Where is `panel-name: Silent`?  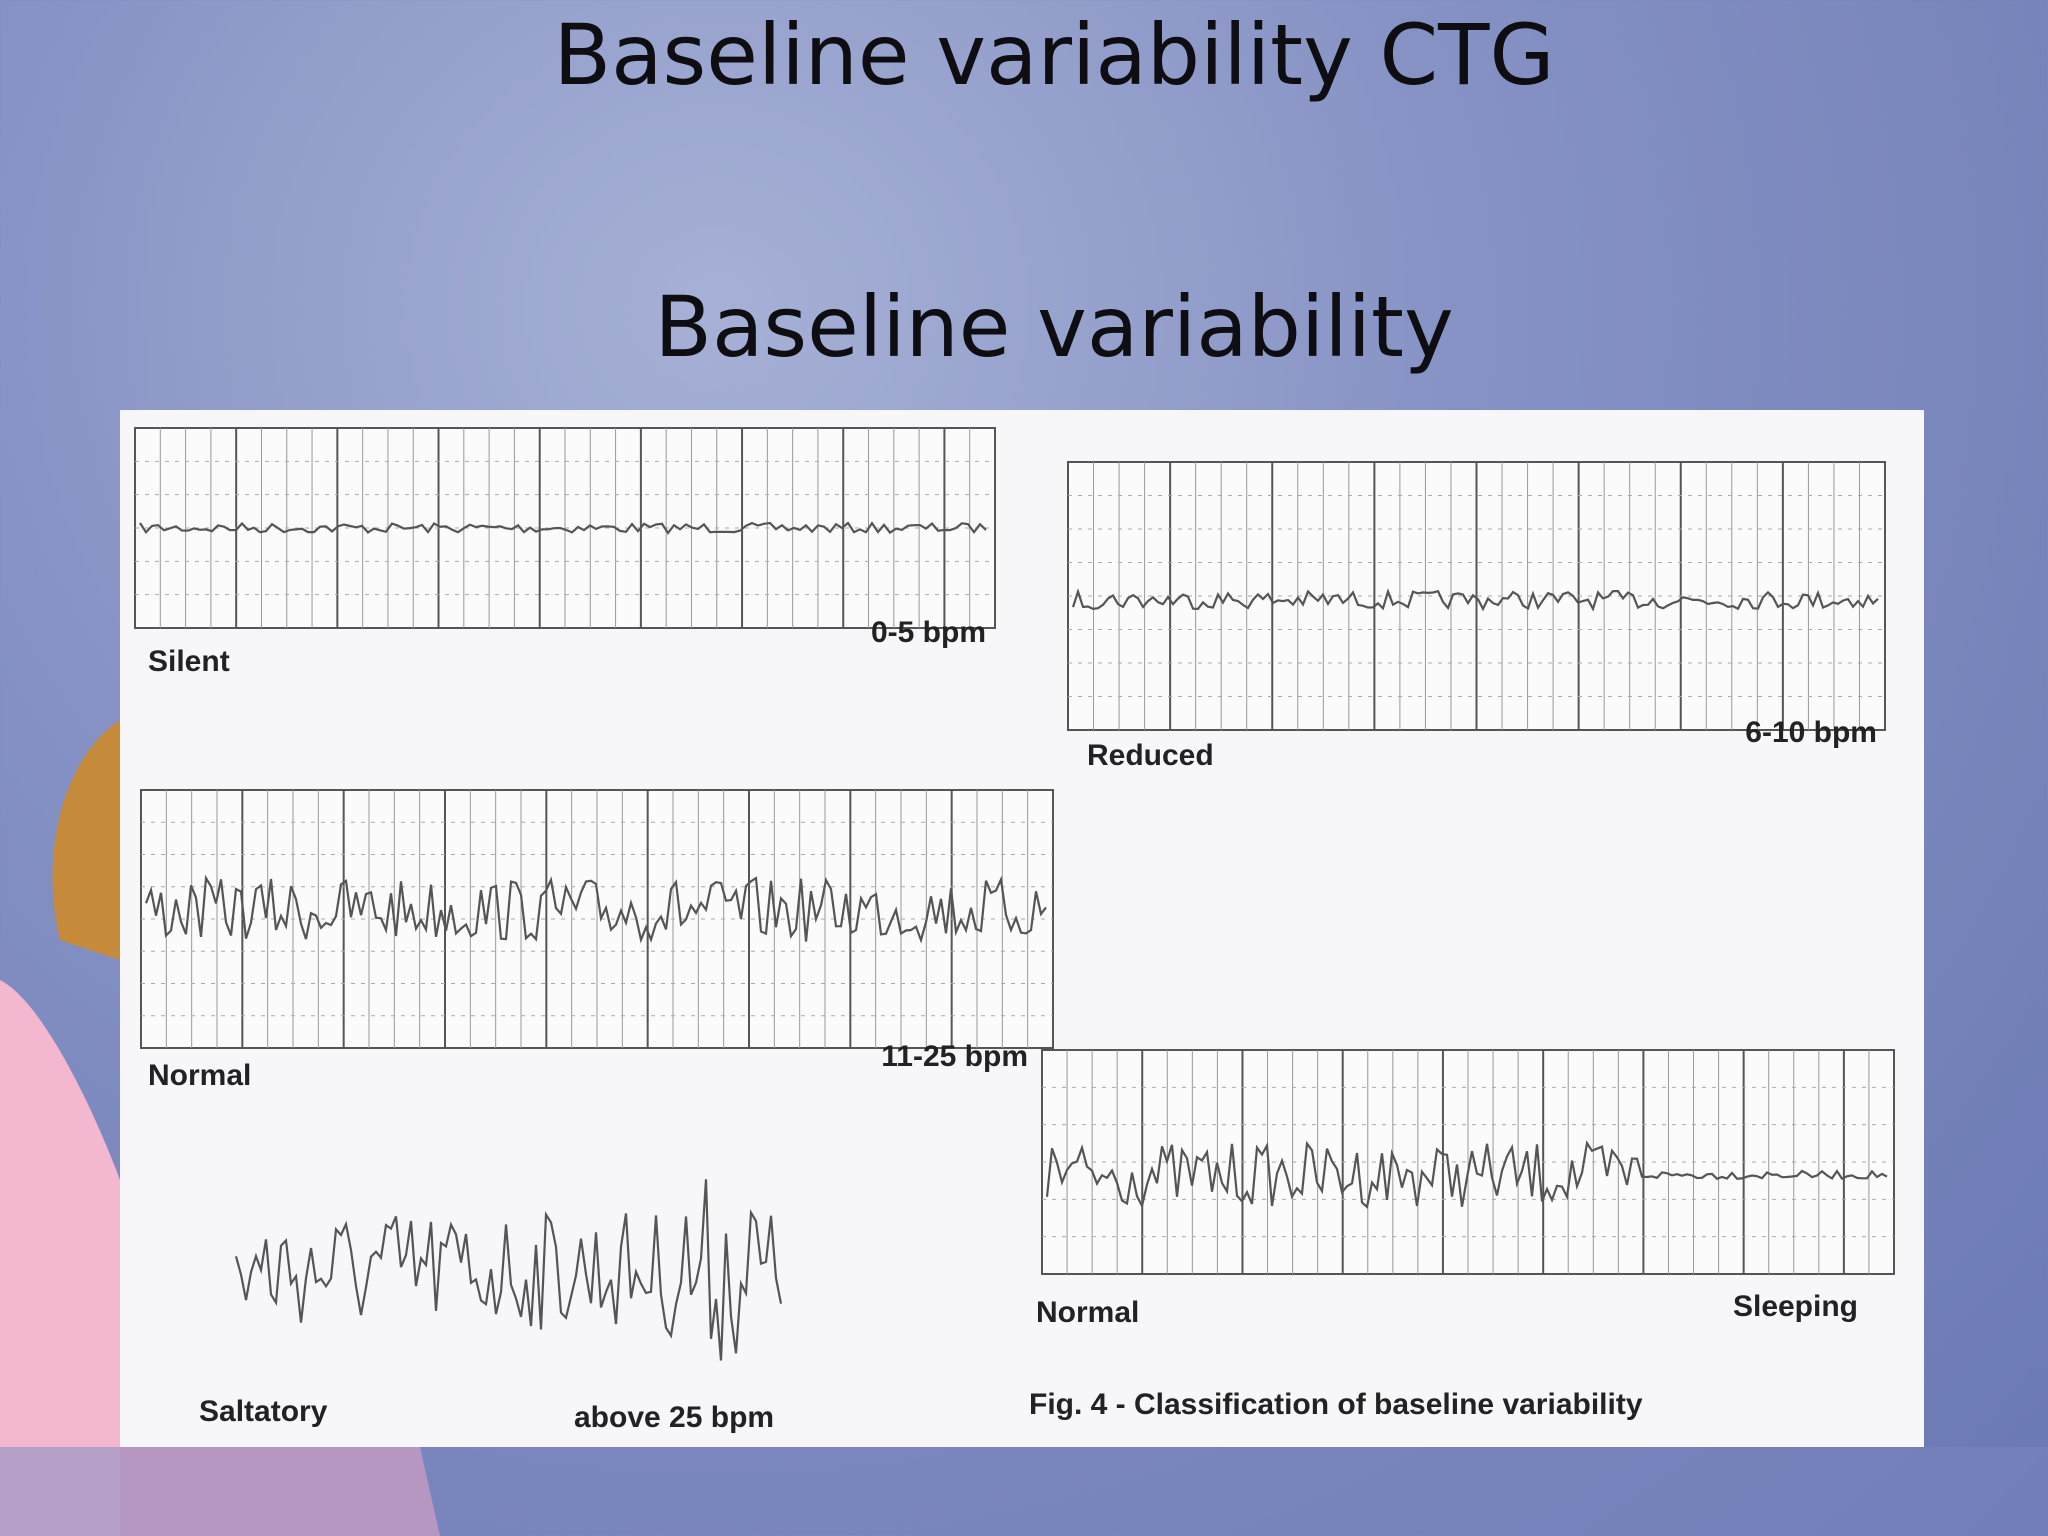
panel-name: Silent is located at coordinates (189, 661).